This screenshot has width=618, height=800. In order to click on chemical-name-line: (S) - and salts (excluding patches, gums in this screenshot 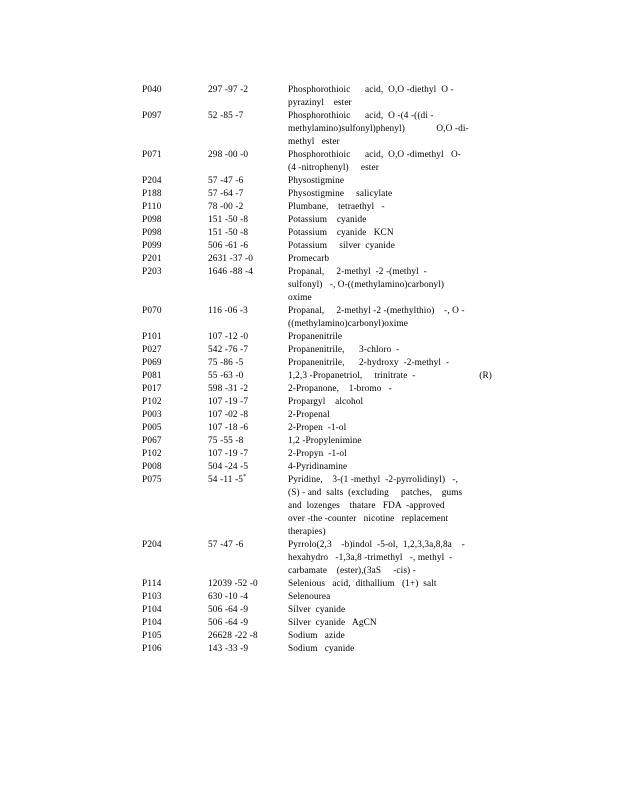, I will do `click(375, 493)`.